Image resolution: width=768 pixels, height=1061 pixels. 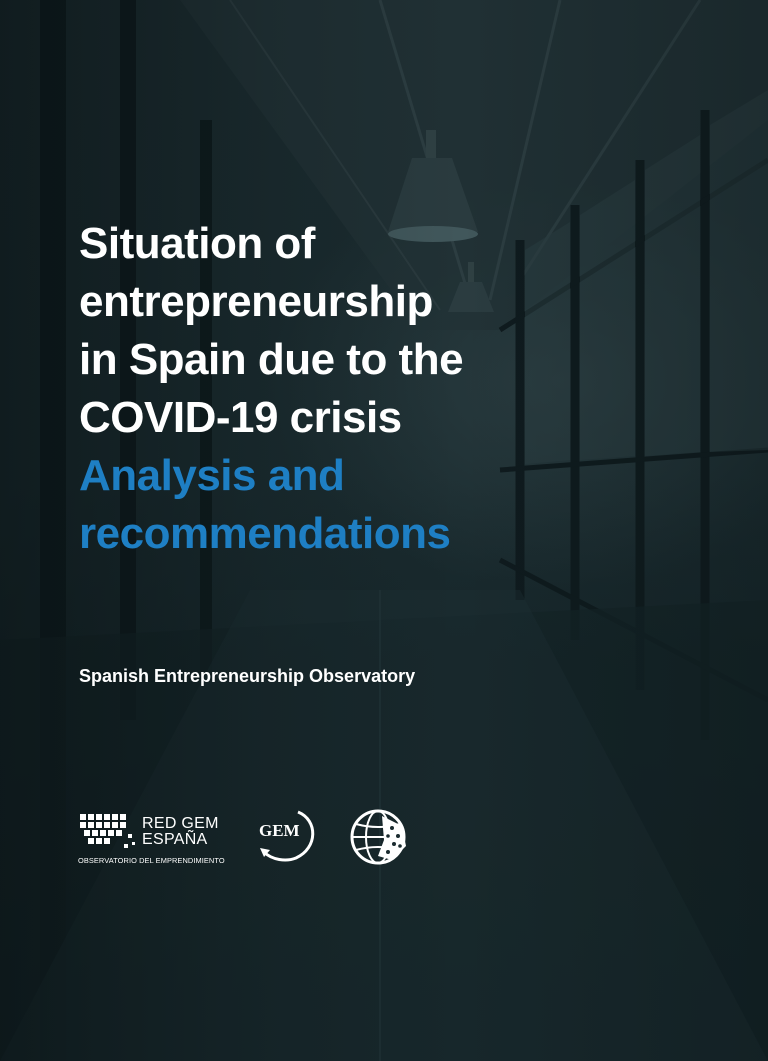 What do you see at coordinates (180, 823) in the screenshot?
I see `red-gem-label: RED GEM` at bounding box center [180, 823].